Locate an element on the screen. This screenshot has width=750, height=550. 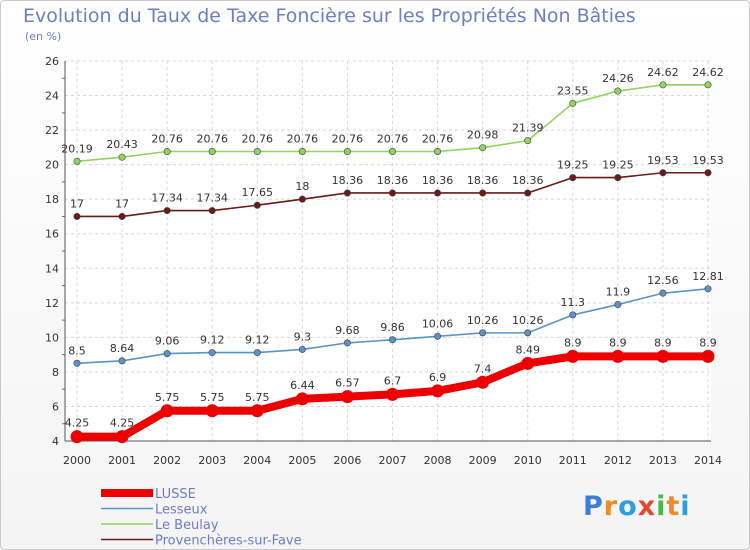
logo-letter: x is located at coordinates (647, 506).